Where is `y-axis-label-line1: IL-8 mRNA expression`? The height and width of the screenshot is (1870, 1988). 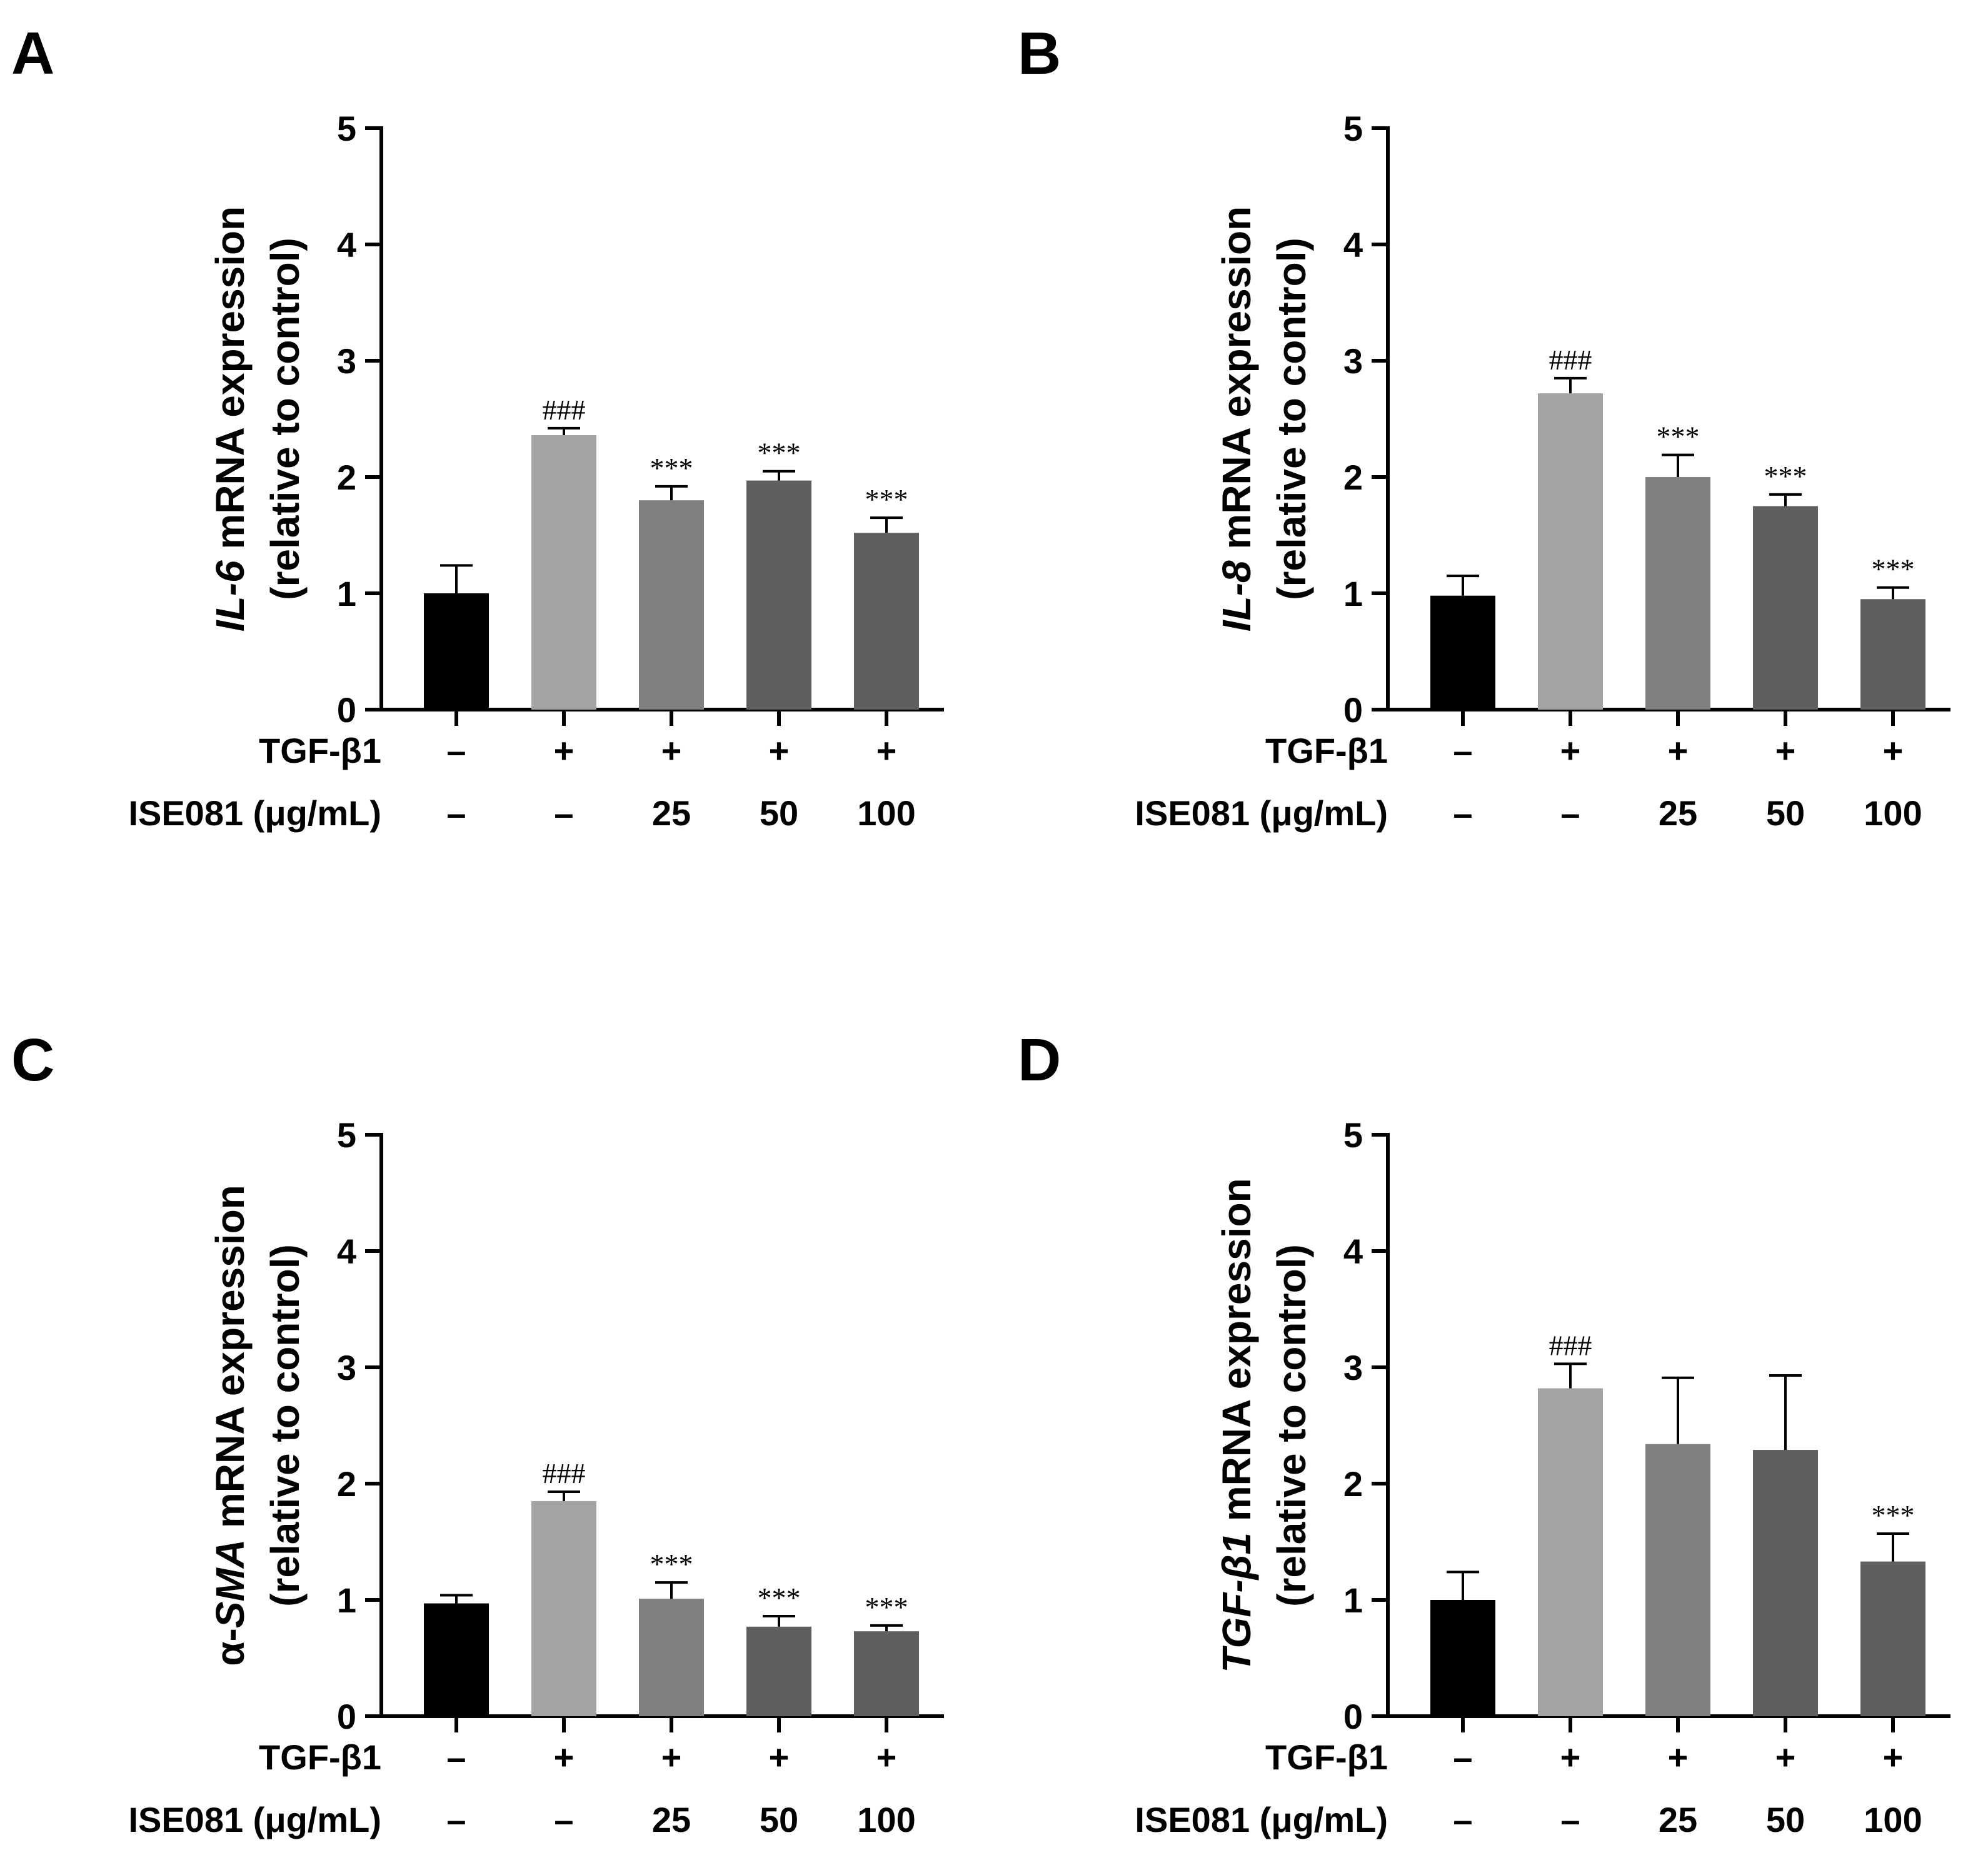 y-axis-label-line1: IL-8 mRNA expression is located at coordinates (1236, 418).